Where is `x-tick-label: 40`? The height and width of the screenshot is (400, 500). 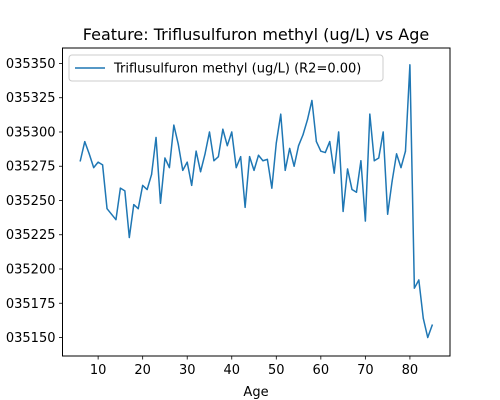
x-tick-label: 40 is located at coordinates (231, 370).